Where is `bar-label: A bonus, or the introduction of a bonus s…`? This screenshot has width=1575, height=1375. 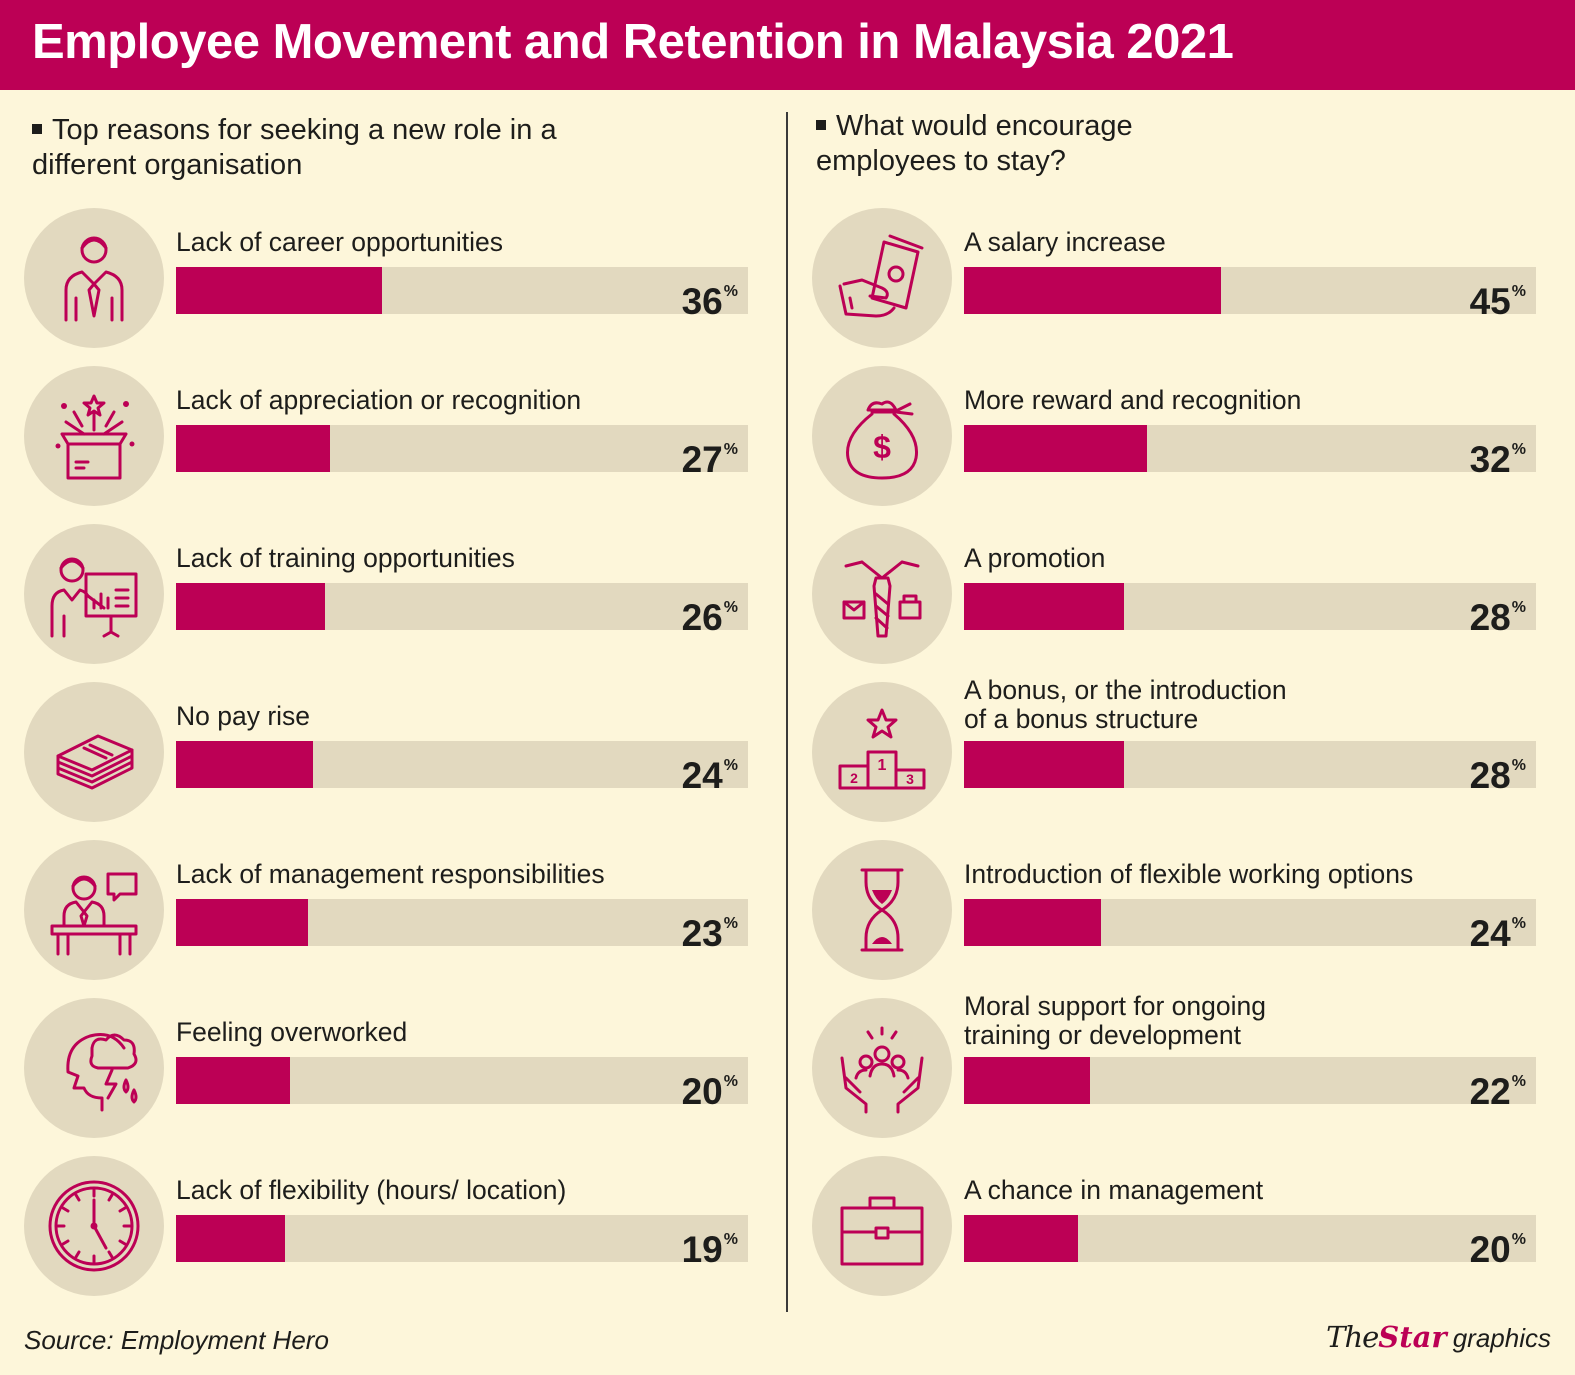 bar-label: A bonus, or the introduction of a bonus s… is located at coordinates (1125, 704).